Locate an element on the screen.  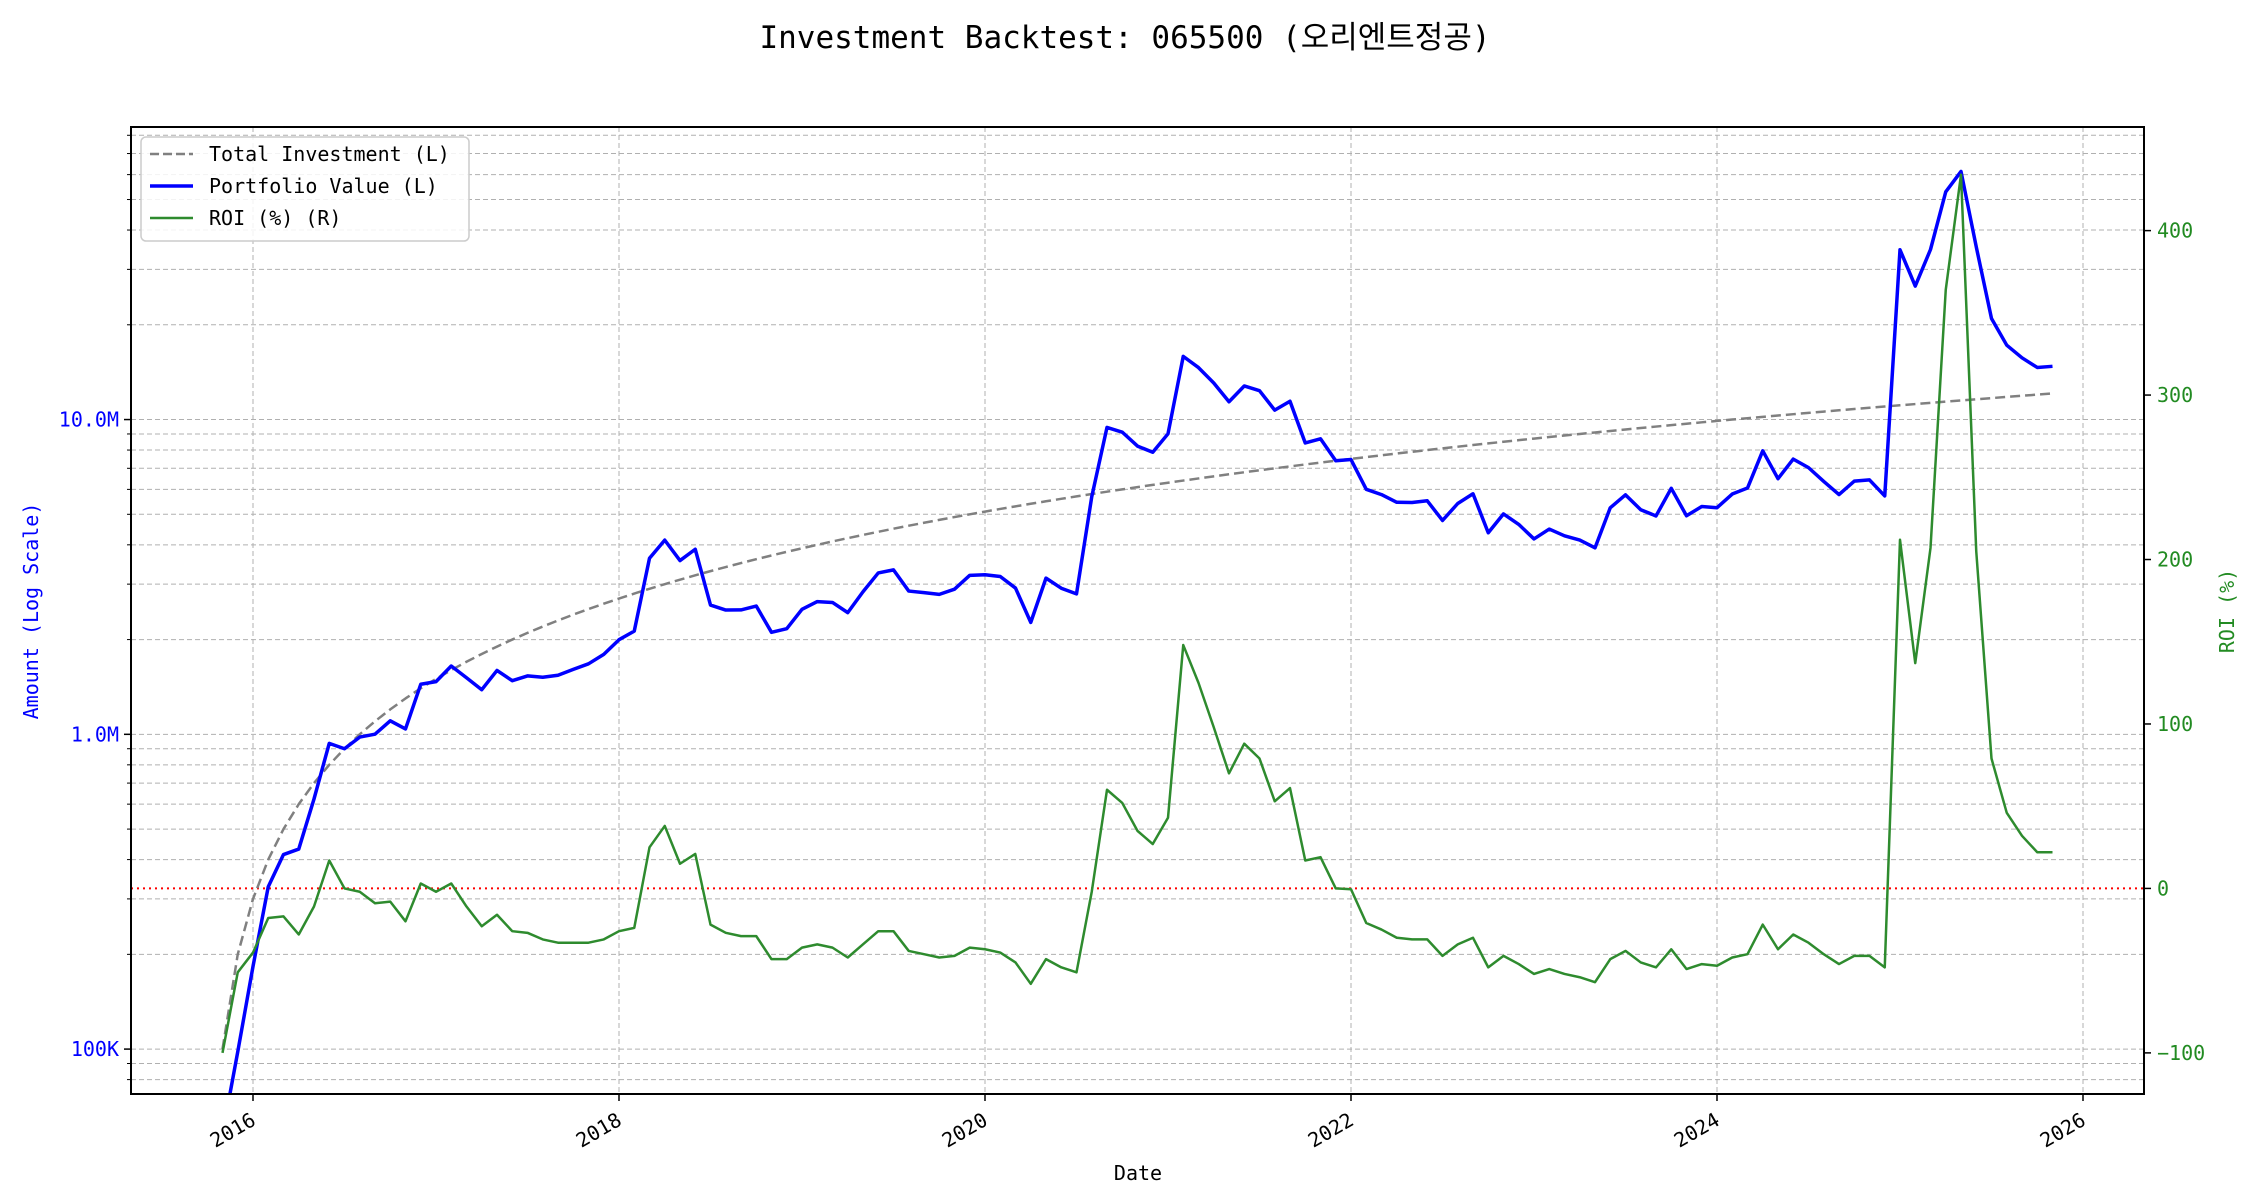
y-right-tick-label: 200 is located at coordinates (2175, 560).